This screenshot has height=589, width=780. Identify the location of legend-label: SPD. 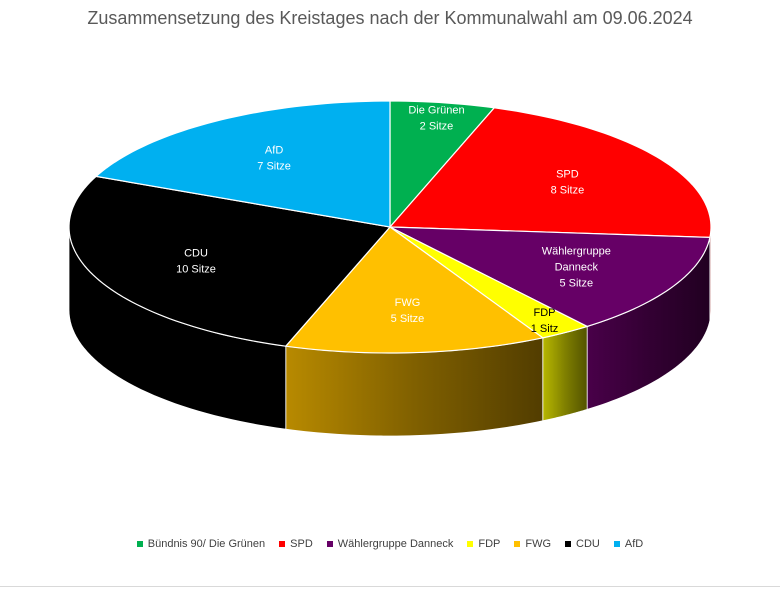
(301, 544).